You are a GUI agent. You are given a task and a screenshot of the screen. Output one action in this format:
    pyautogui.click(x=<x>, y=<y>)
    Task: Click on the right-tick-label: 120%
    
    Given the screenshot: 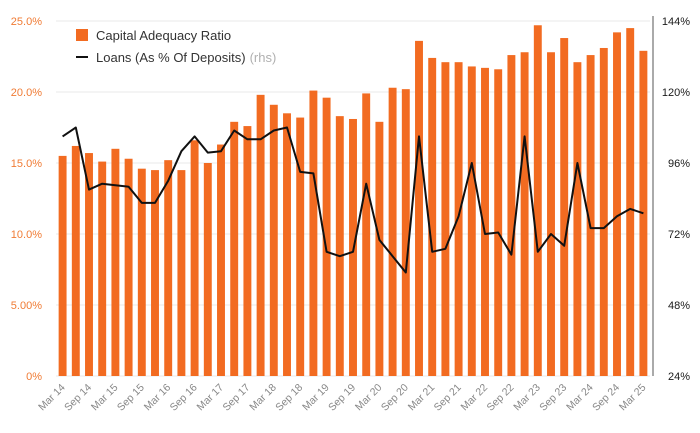 What is the action you would take?
    pyautogui.click(x=676, y=93)
    